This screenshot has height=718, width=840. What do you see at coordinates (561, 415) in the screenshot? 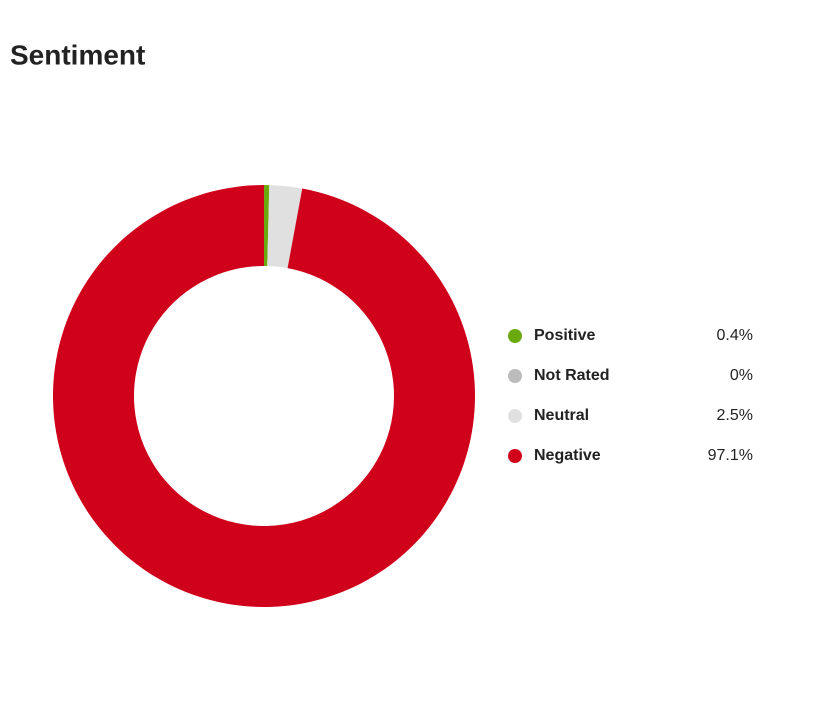
I see `legend-label: Neutral` at bounding box center [561, 415].